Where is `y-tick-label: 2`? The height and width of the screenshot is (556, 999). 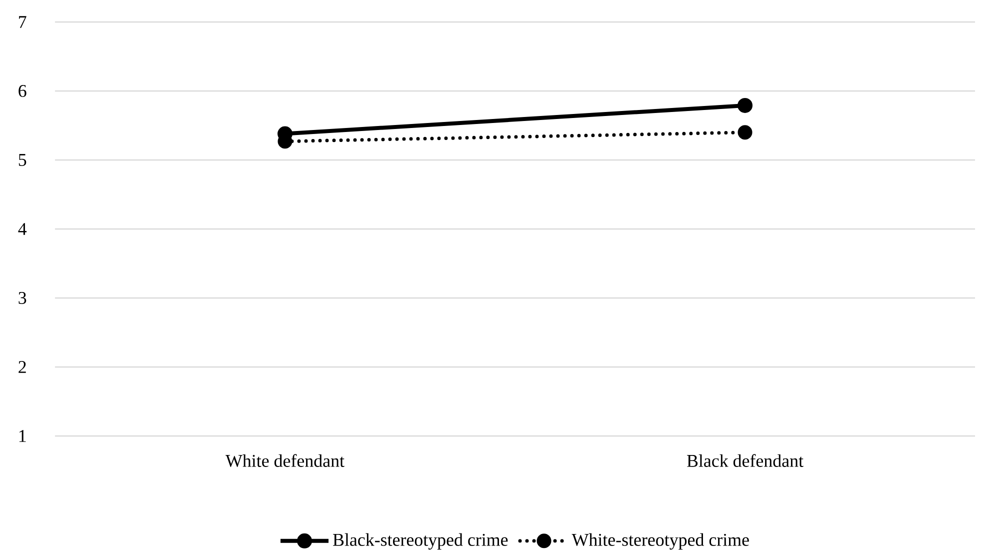
y-tick-label: 2 is located at coordinates (22, 367).